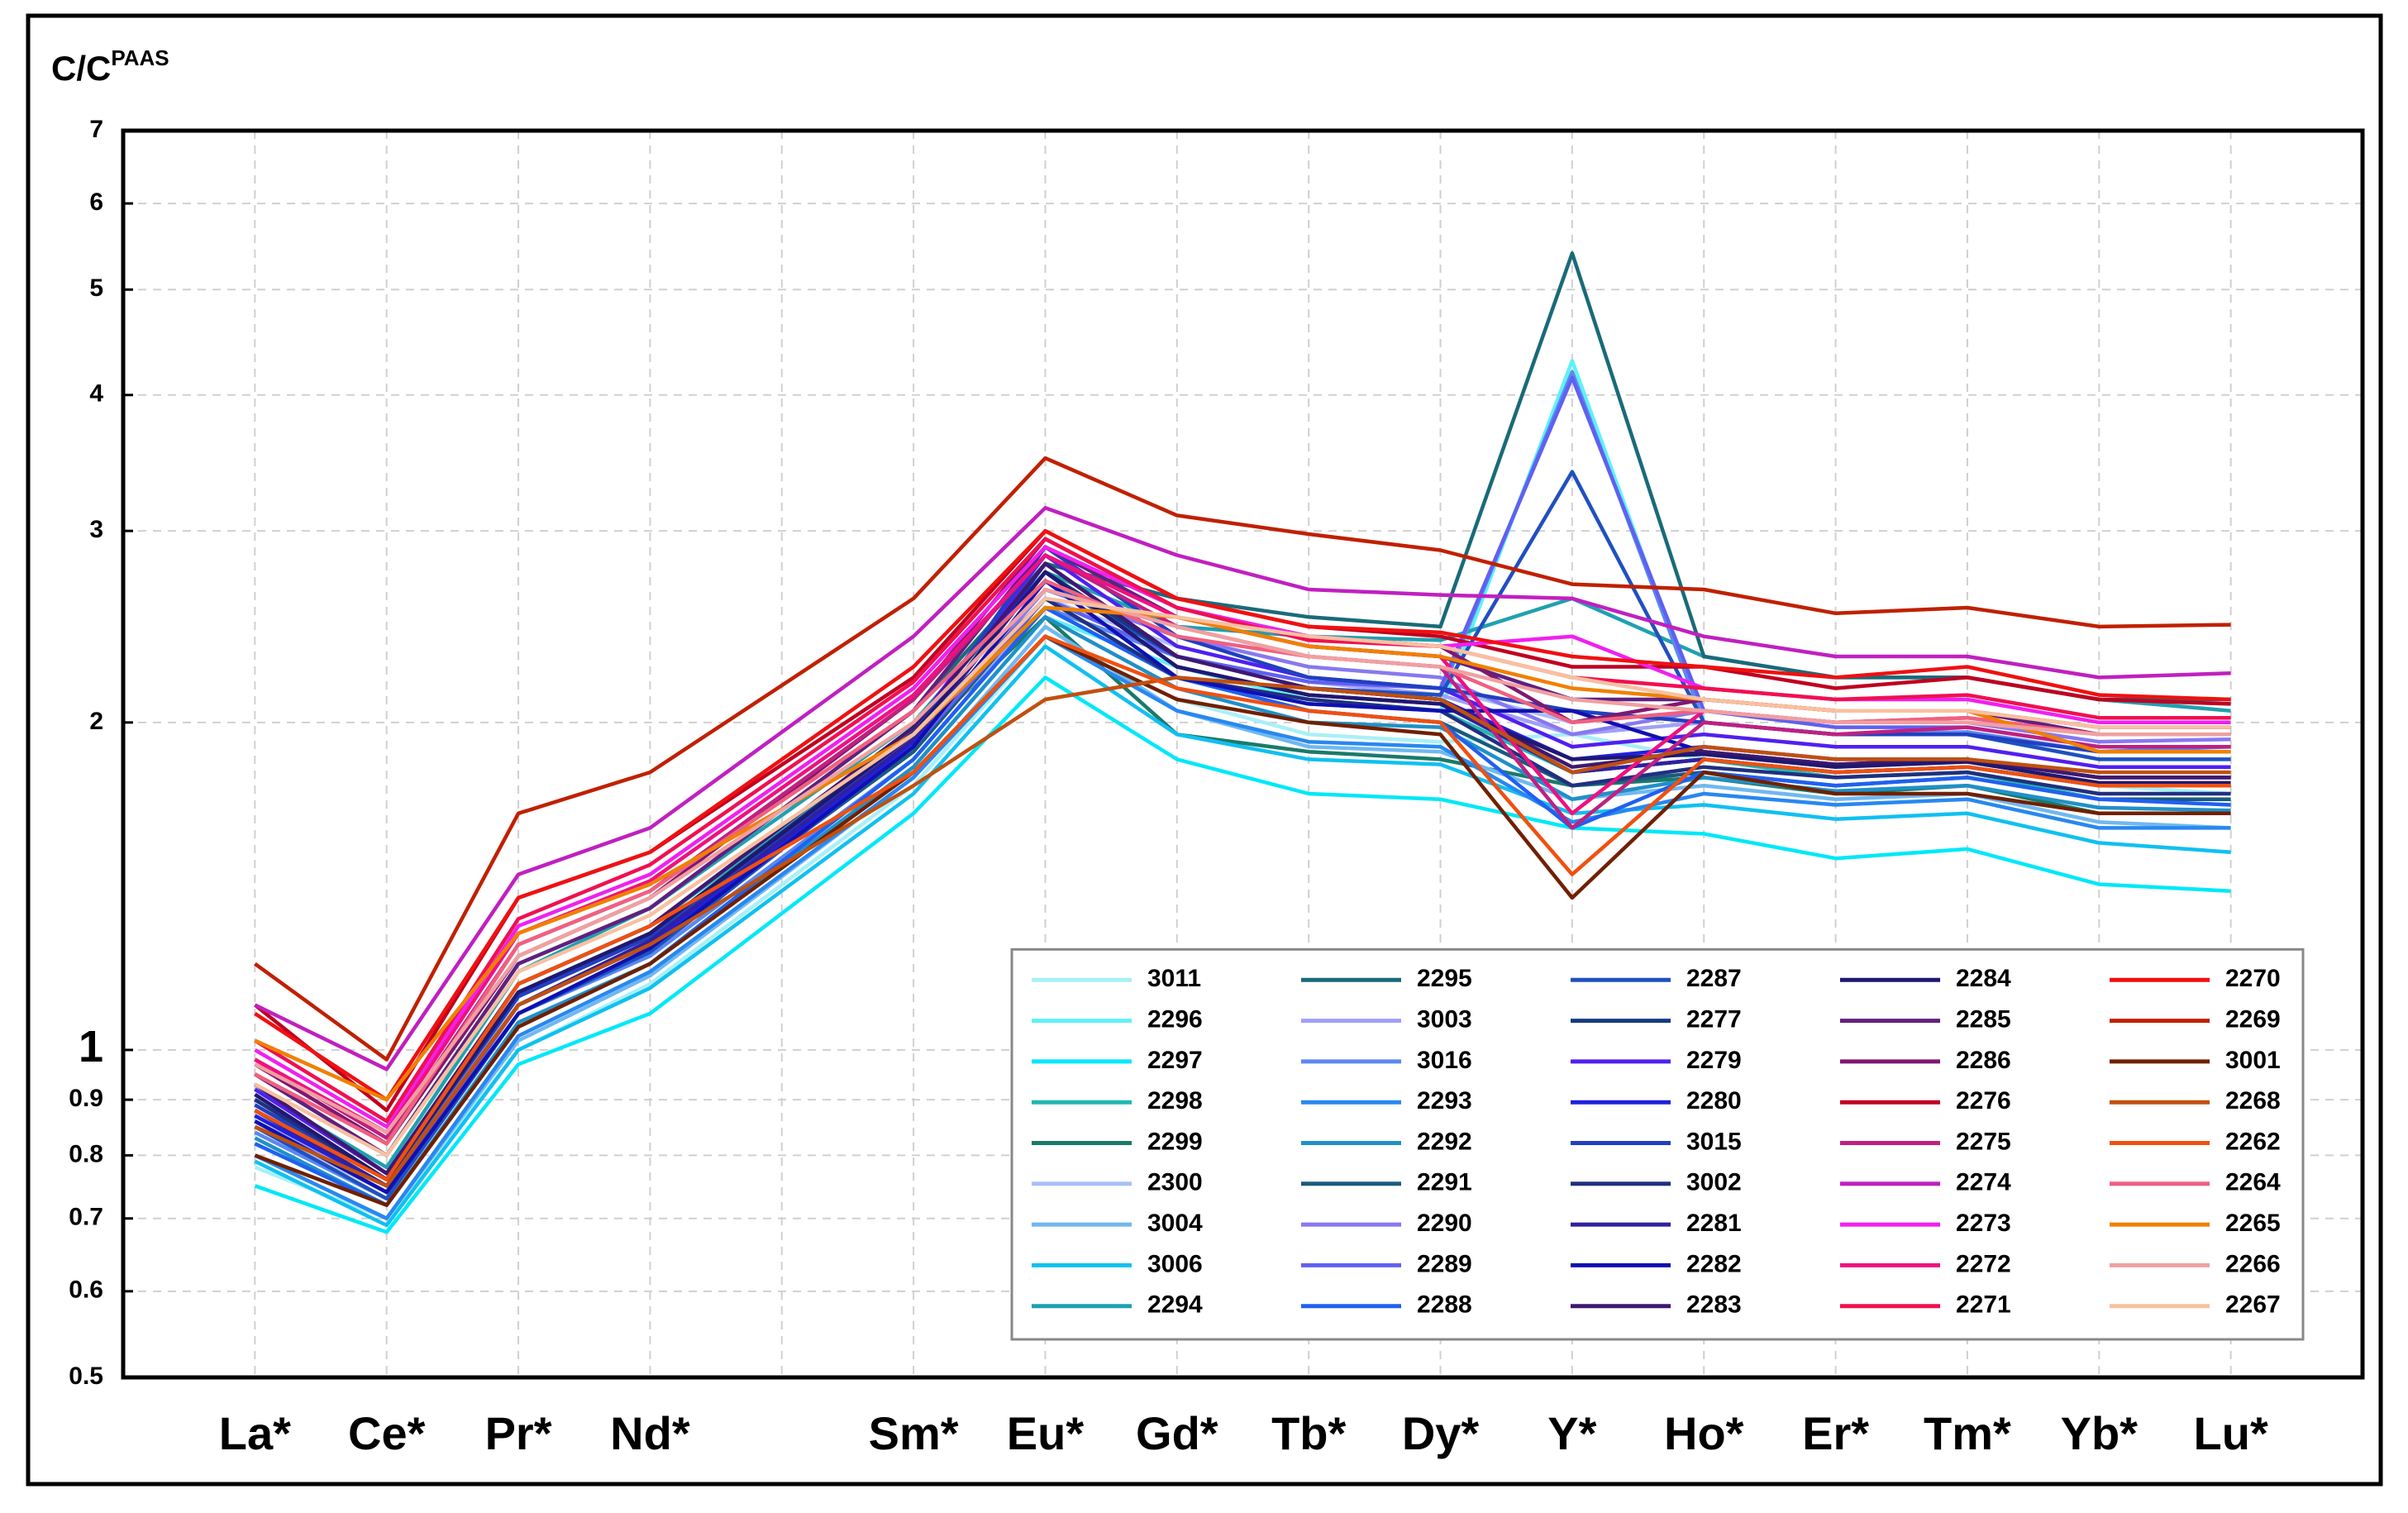 This screenshot has height=1513, width=2408. I want to click on legend-label: 2282, so click(1714, 1263).